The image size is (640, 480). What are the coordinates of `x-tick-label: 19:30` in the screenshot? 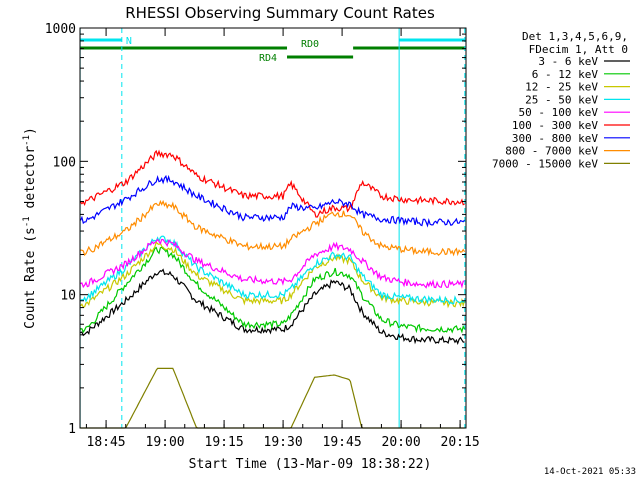 It's located at (283, 442).